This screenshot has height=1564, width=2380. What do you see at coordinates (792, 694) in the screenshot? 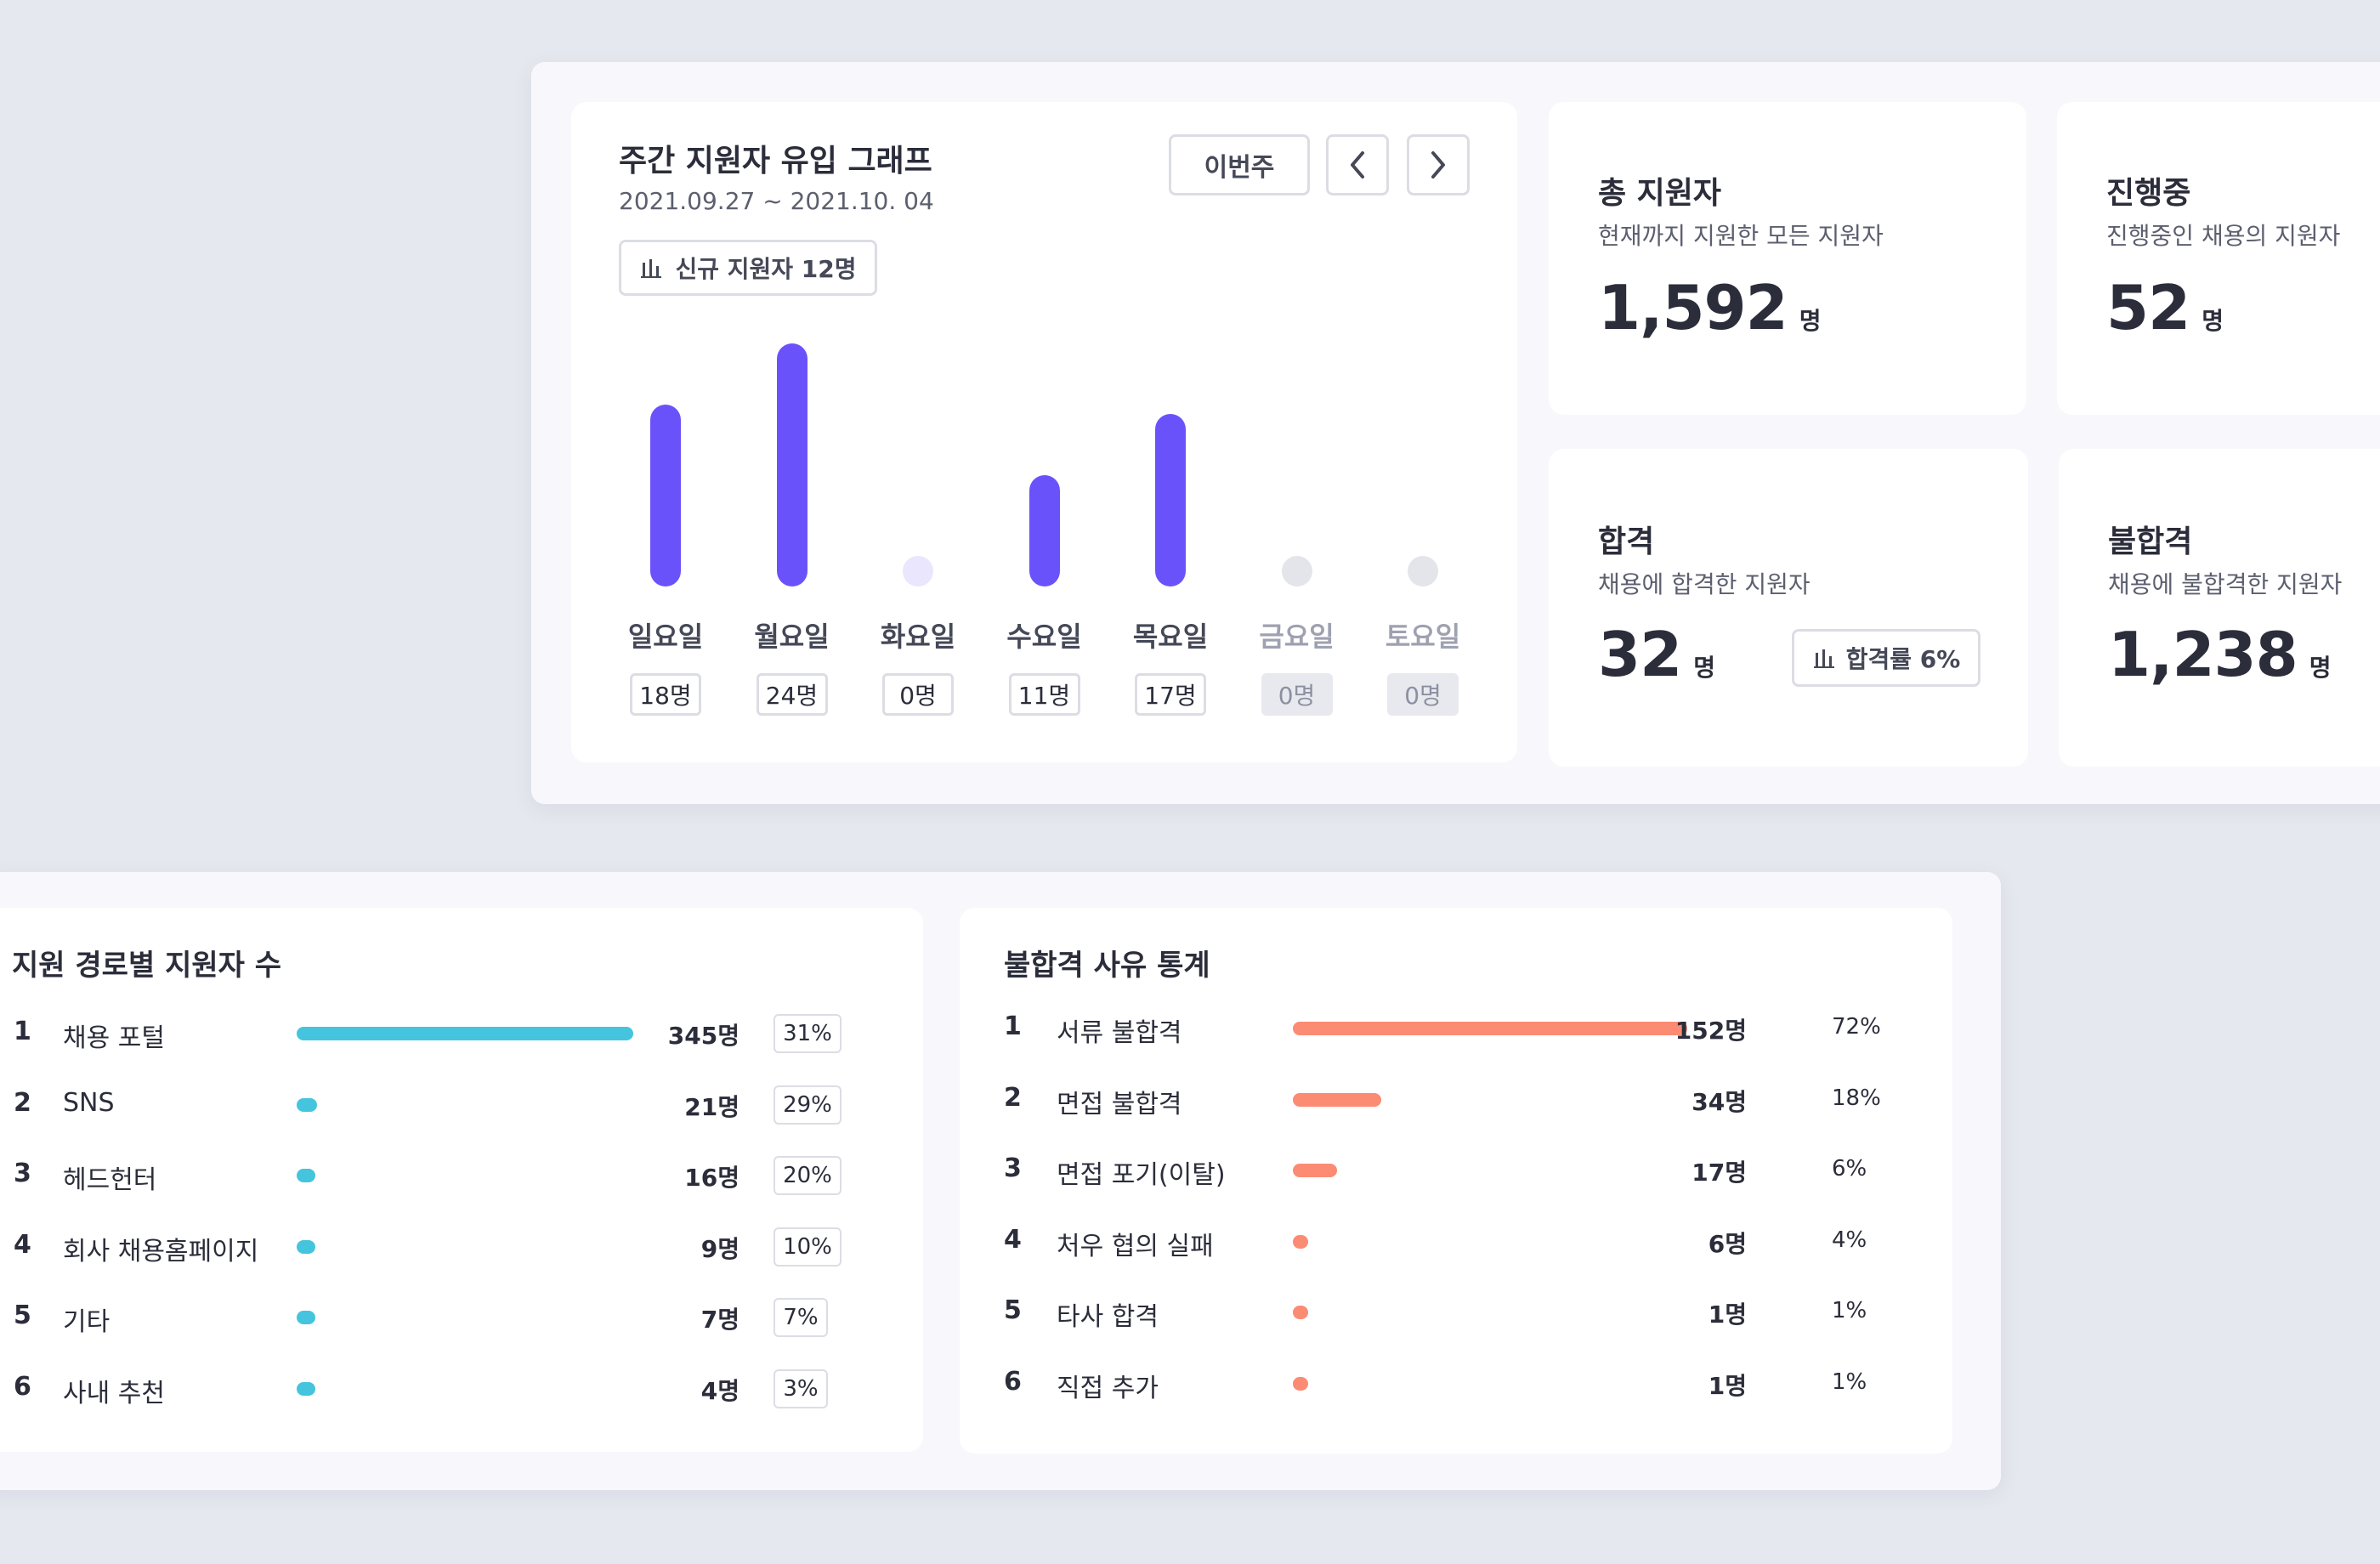
I see `weekly-day-count: 24명` at bounding box center [792, 694].